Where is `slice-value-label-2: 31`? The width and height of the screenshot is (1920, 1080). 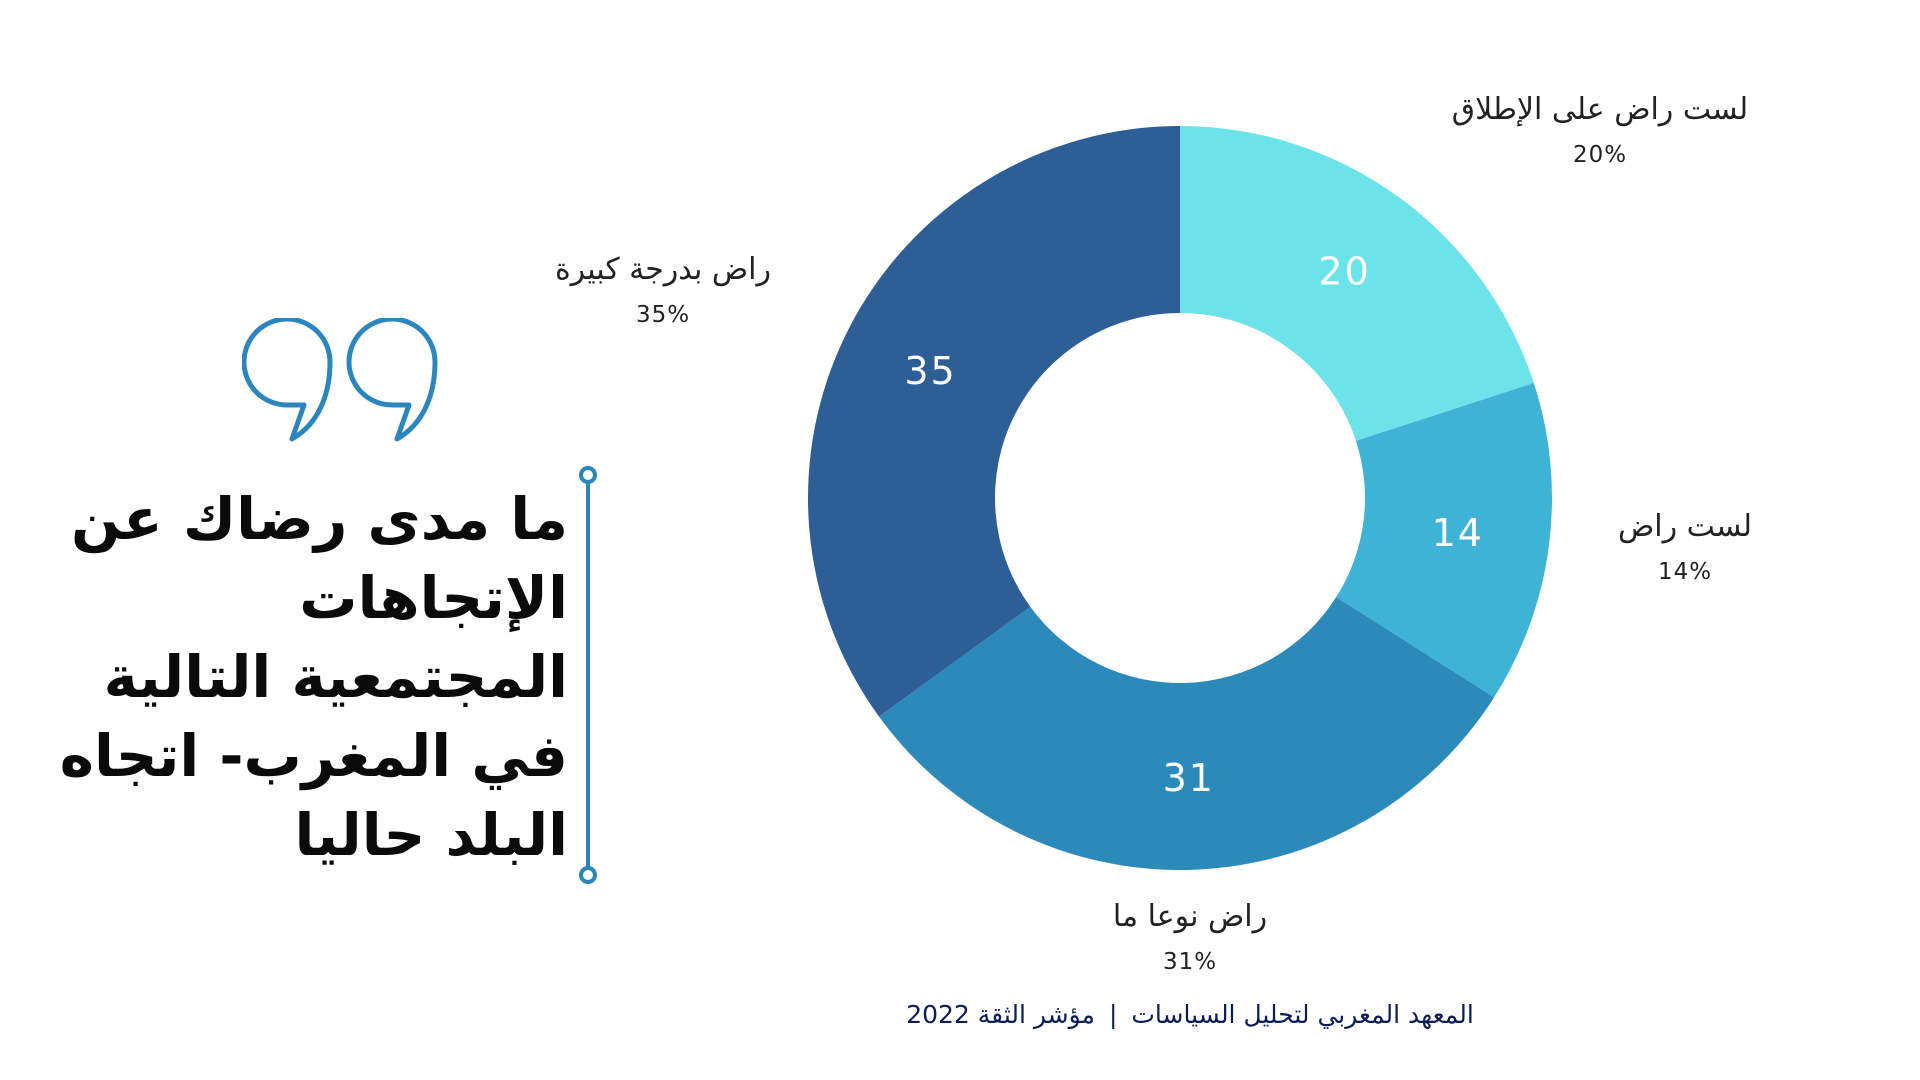 slice-value-label-2: 31 is located at coordinates (1189, 778).